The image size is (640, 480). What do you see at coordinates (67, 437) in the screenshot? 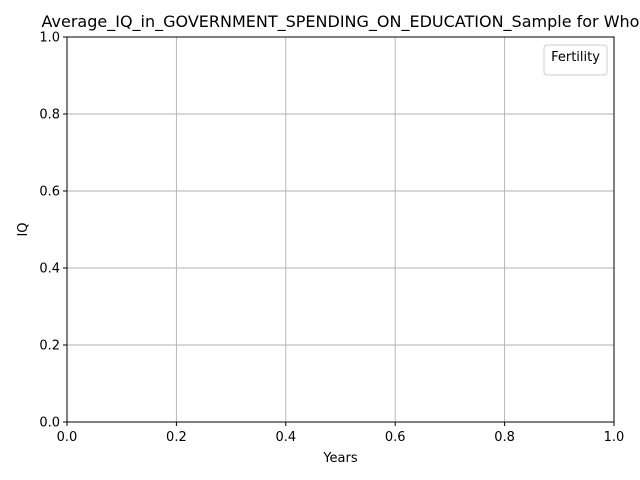
I see `x-tick-label: 0.0` at bounding box center [67, 437].